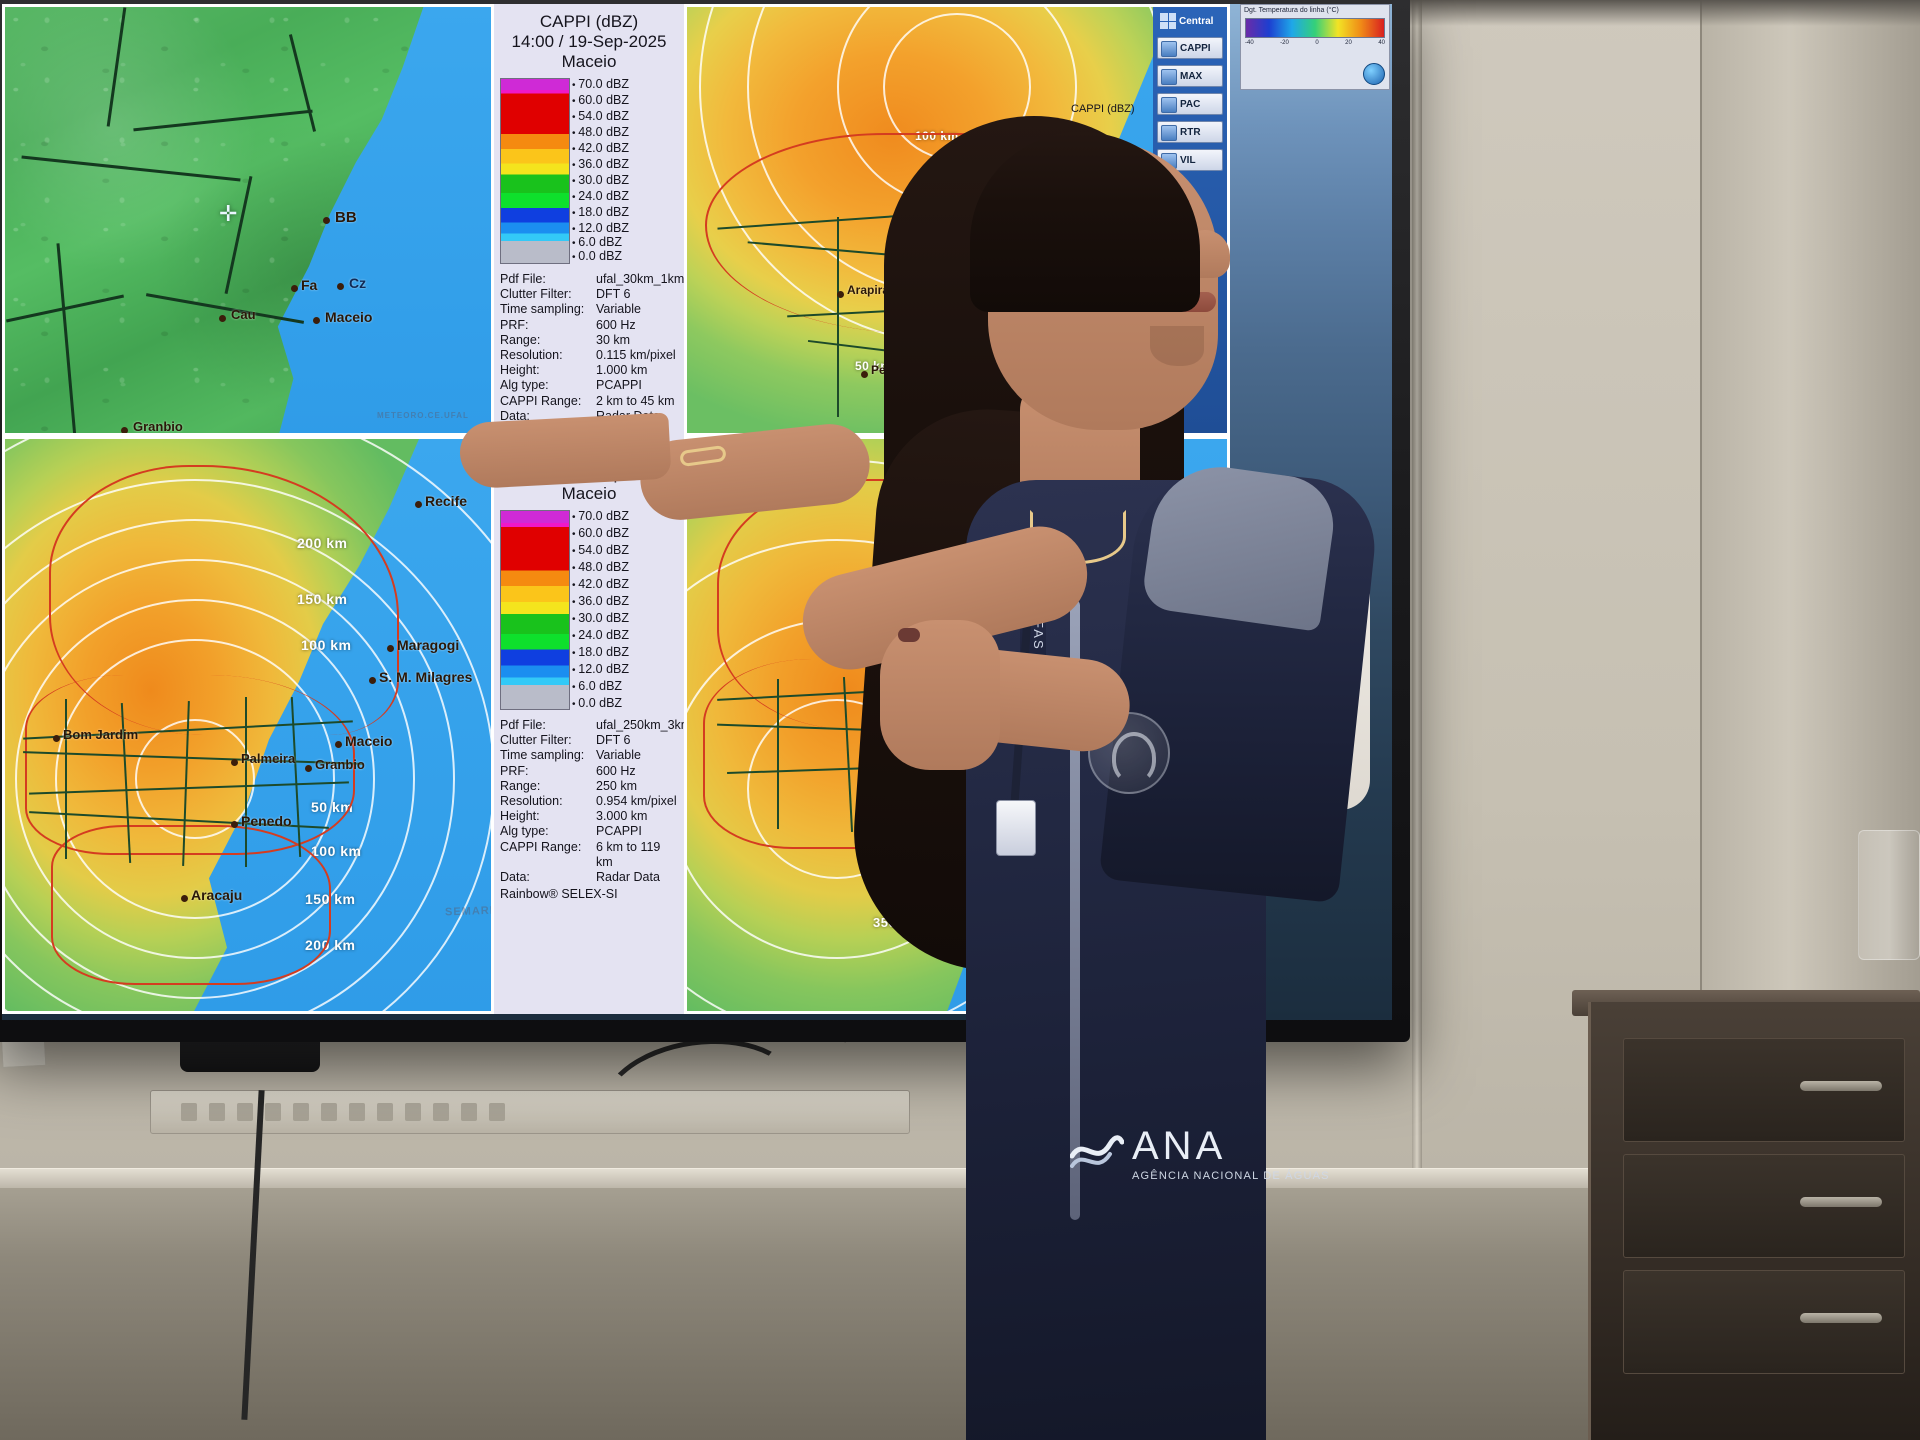  What do you see at coordinates (1249, 43) in the screenshot?
I see `temp-tick: -40` at bounding box center [1249, 43].